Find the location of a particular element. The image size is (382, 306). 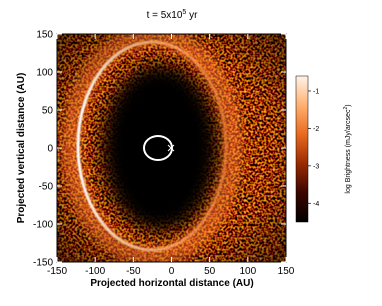

colorbar-tick-label: -3 is located at coordinates (316, 166).